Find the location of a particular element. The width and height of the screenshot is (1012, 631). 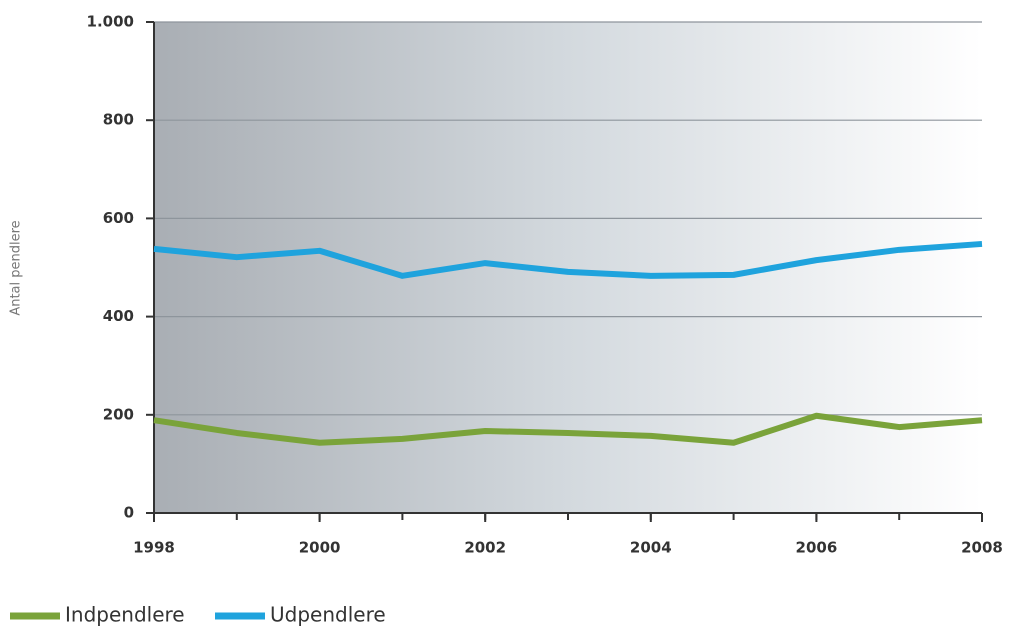

y-tick-label: 0 is located at coordinates (129, 513).